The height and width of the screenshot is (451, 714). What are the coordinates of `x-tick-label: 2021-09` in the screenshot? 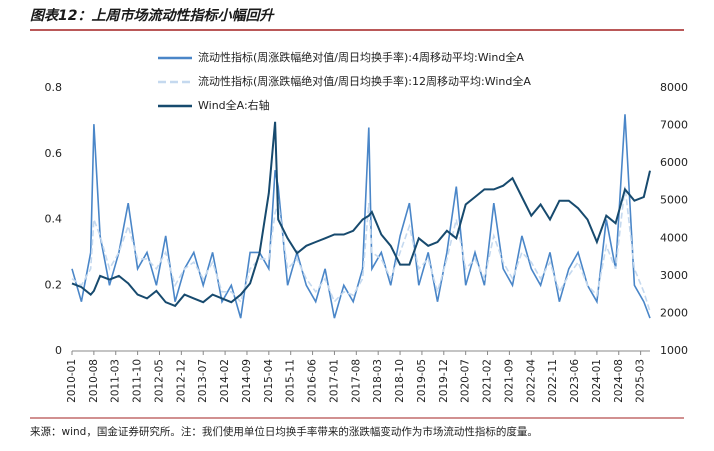 It's located at (509, 381).